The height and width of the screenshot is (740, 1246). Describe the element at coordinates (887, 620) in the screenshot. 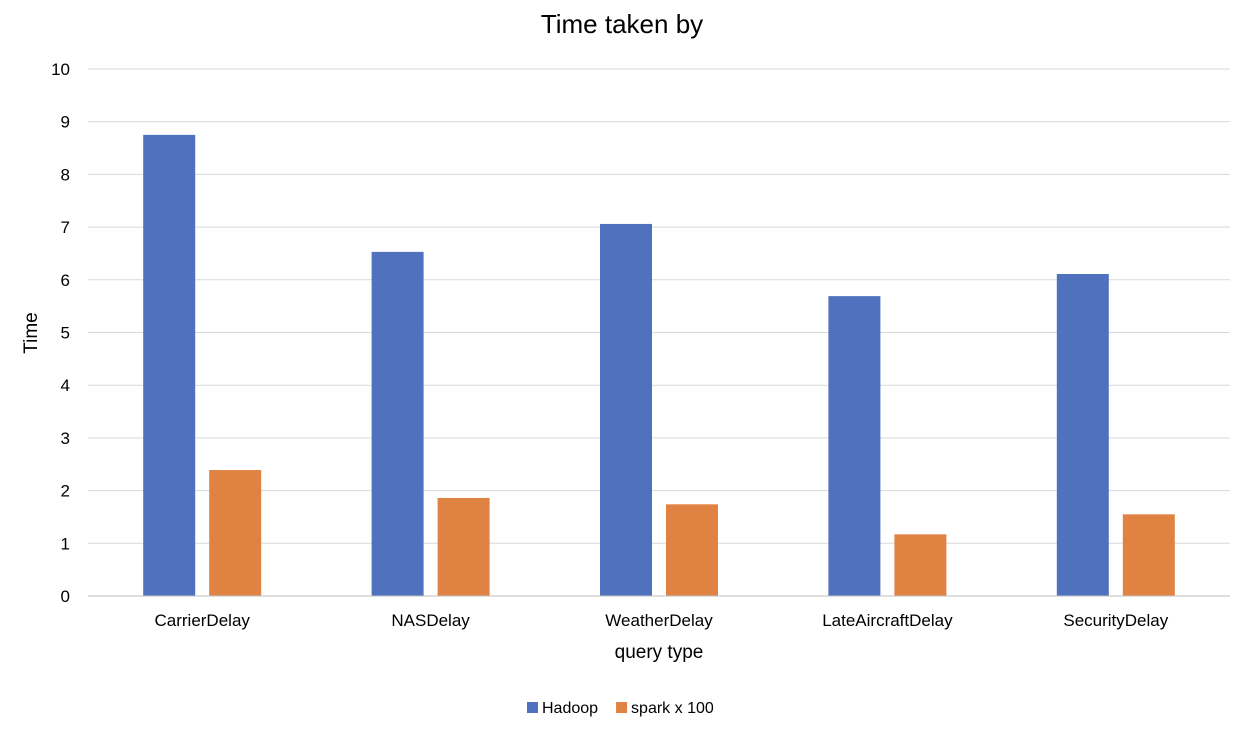

I see `x-tick-label: LateAircraftDelay` at that location.